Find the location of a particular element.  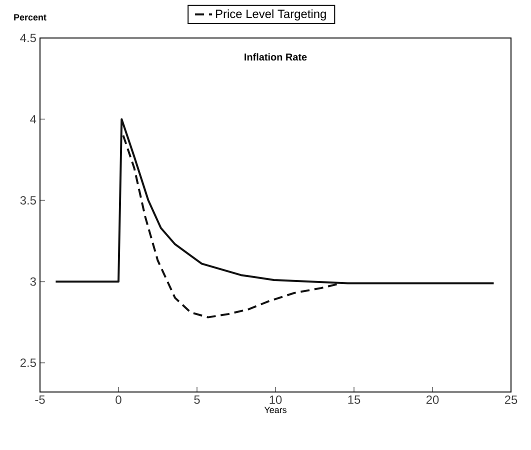

y-tick-label: 4 is located at coordinates (33, 119).